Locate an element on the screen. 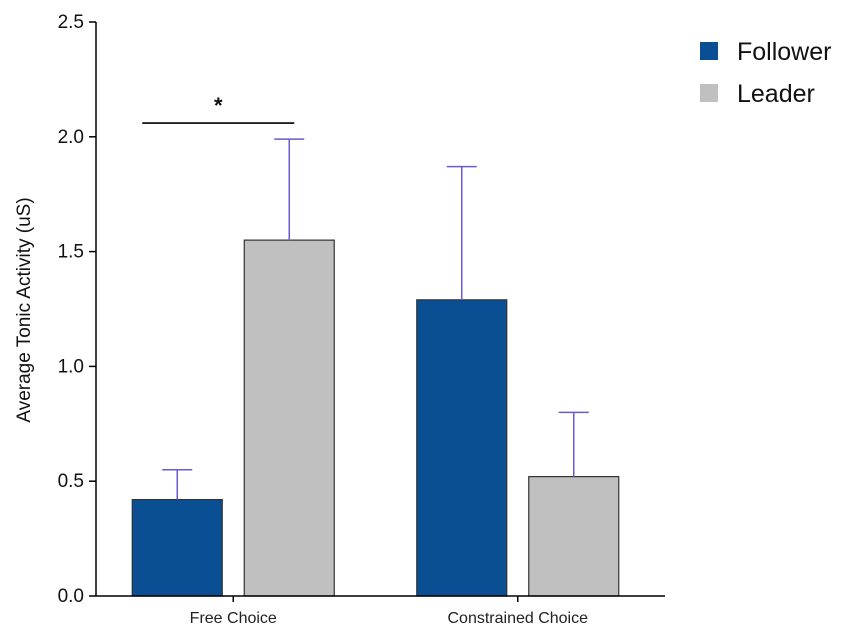 The height and width of the screenshot is (633, 850). x-category-label: Free Choice is located at coordinates (233, 618).